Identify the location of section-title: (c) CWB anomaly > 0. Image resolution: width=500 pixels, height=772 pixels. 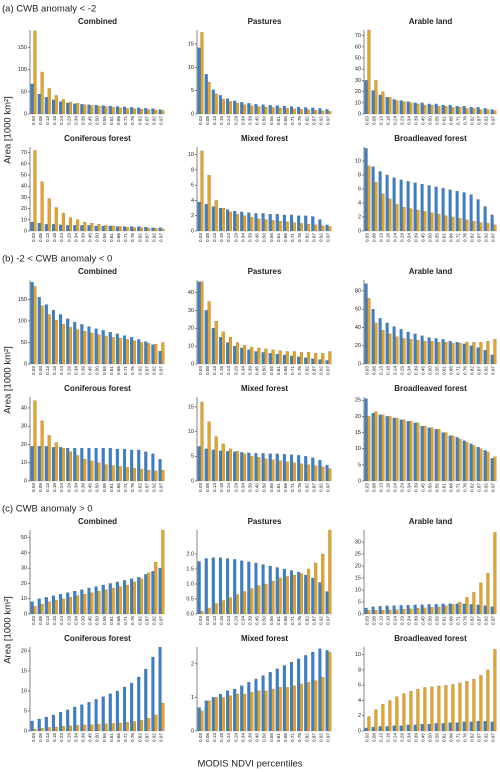
(47, 509).